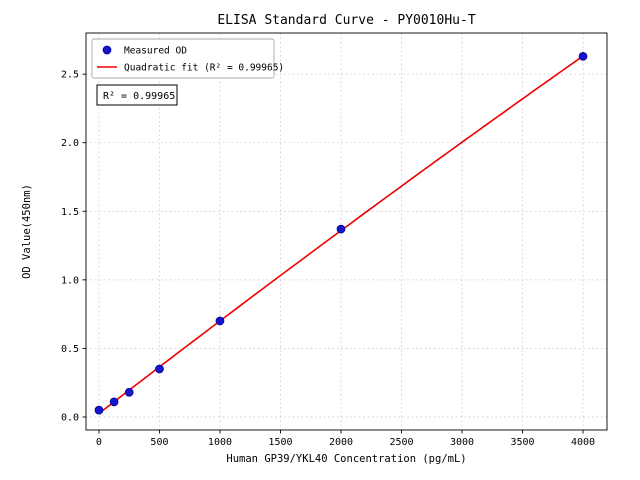 The image size is (640, 480). What do you see at coordinates (183, 58) in the screenshot?
I see `legend-box` at bounding box center [183, 58].